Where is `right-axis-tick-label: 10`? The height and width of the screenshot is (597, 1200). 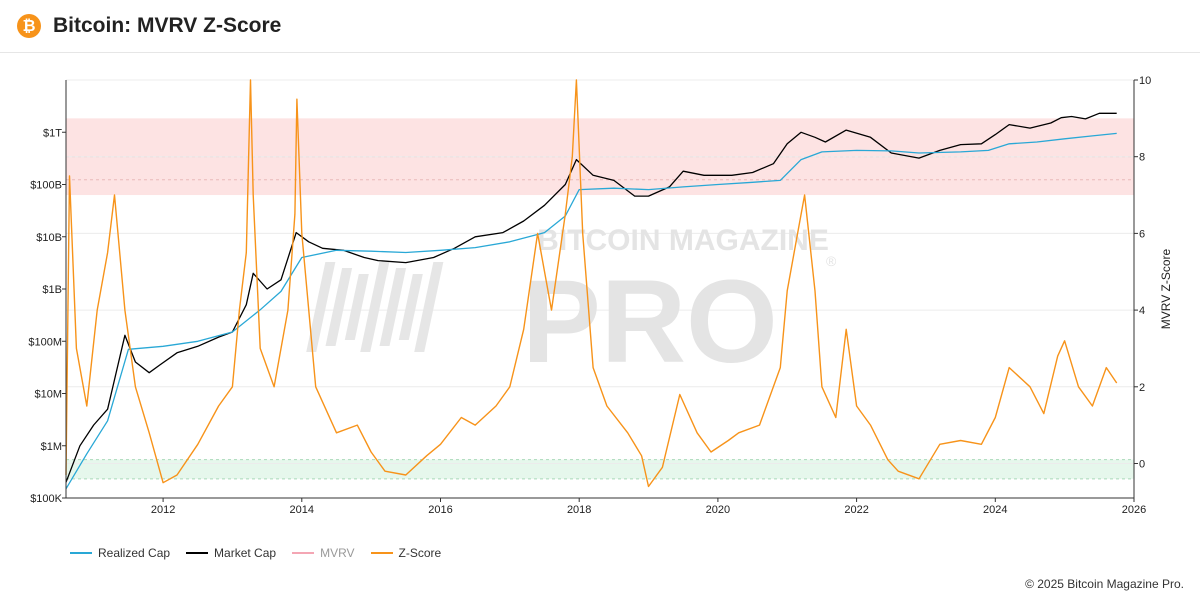 right-axis-tick-label: 10 is located at coordinates (1145, 81).